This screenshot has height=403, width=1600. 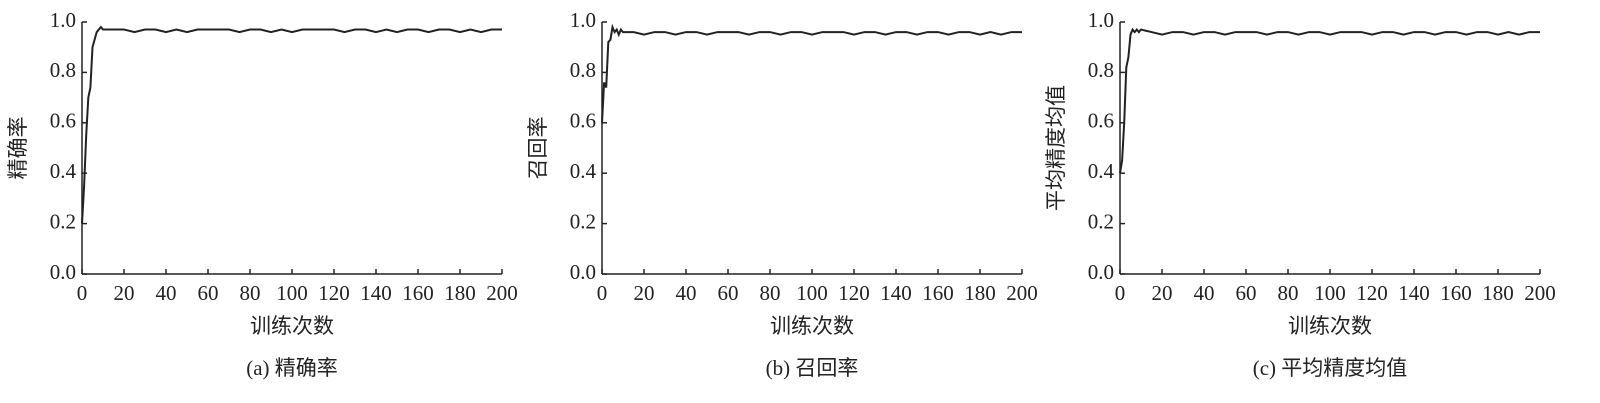 What do you see at coordinates (1330, 368) in the screenshot?
I see `caption: (c) 平均精度均值` at bounding box center [1330, 368].